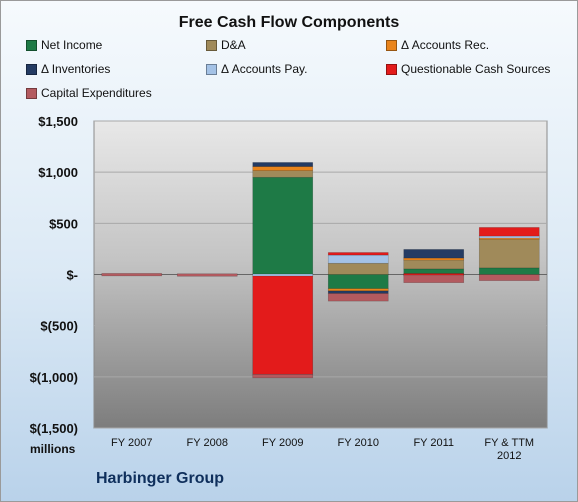 This screenshot has width=578, height=502. What do you see at coordinates (391, 45) in the screenshot?
I see `legend-swatch-accounts-rec` at bounding box center [391, 45].